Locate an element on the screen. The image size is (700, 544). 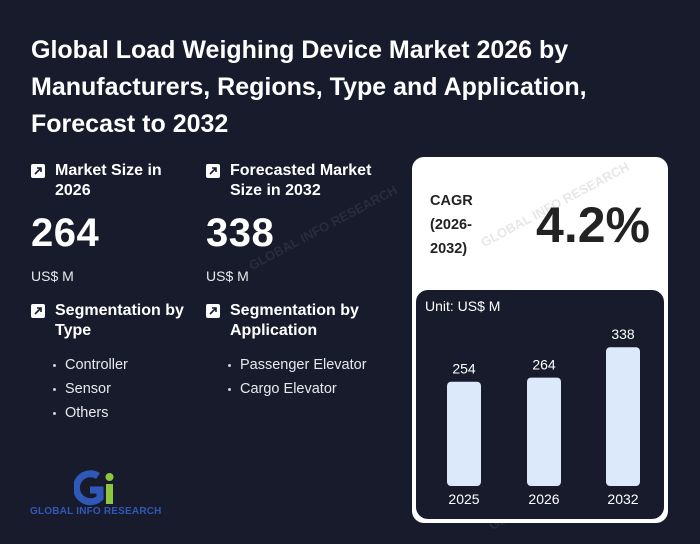
bar-chart: Unit: US$ M 254 2025 264 2026 338 2032 is located at coordinates (540, 404).